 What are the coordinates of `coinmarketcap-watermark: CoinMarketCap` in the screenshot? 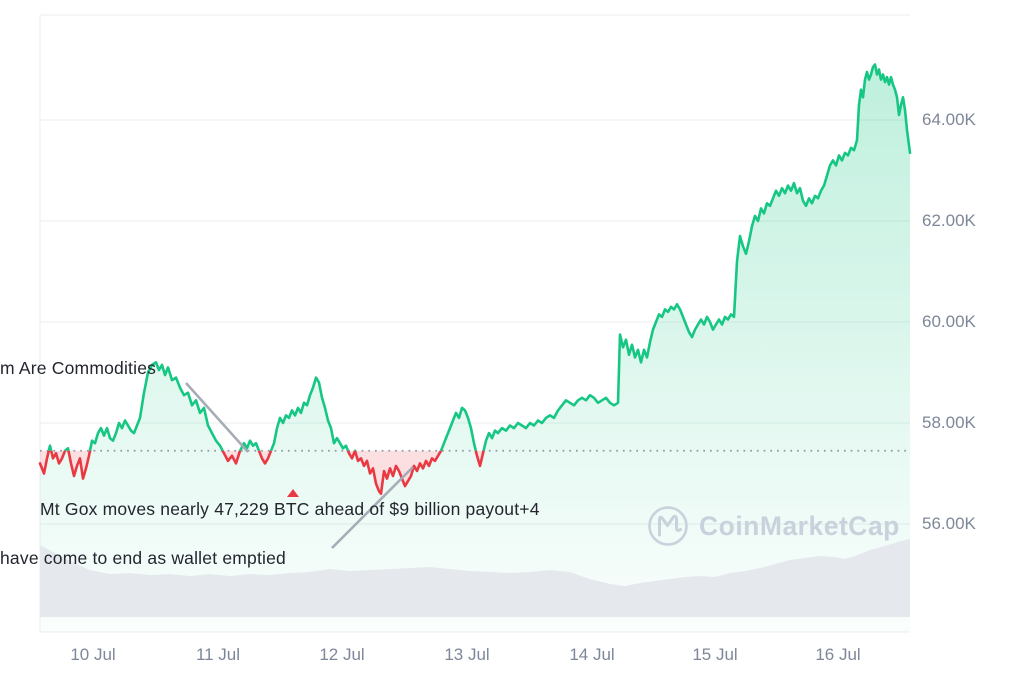 It's located at (774, 526).